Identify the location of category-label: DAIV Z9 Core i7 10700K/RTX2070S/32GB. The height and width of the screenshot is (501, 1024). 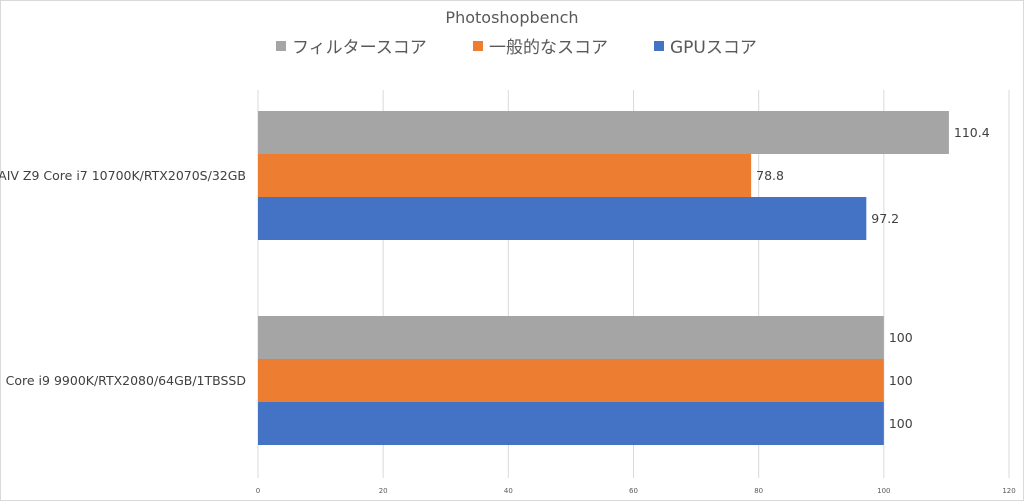
(123, 175).